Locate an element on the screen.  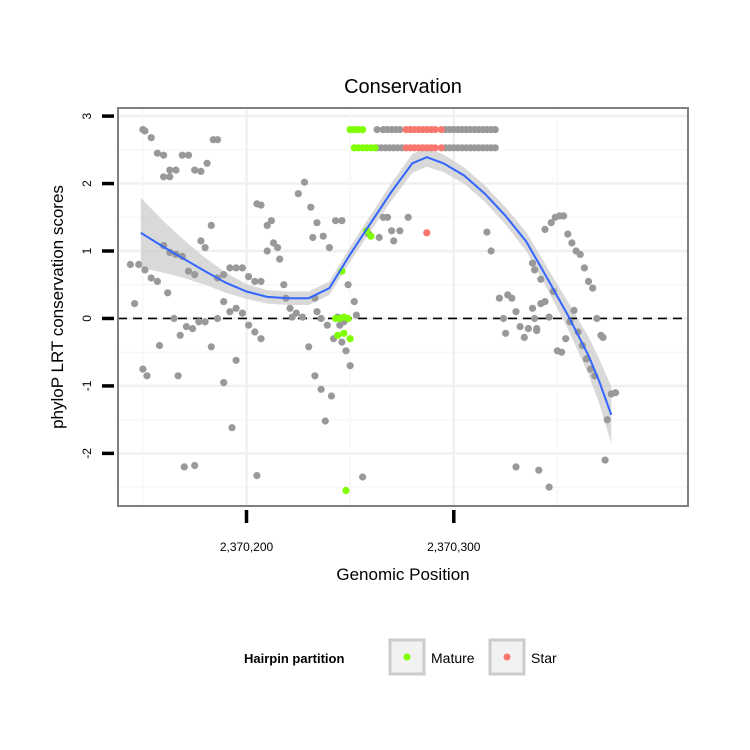
legend-swatch-mature is located at coordinates (407, 657).